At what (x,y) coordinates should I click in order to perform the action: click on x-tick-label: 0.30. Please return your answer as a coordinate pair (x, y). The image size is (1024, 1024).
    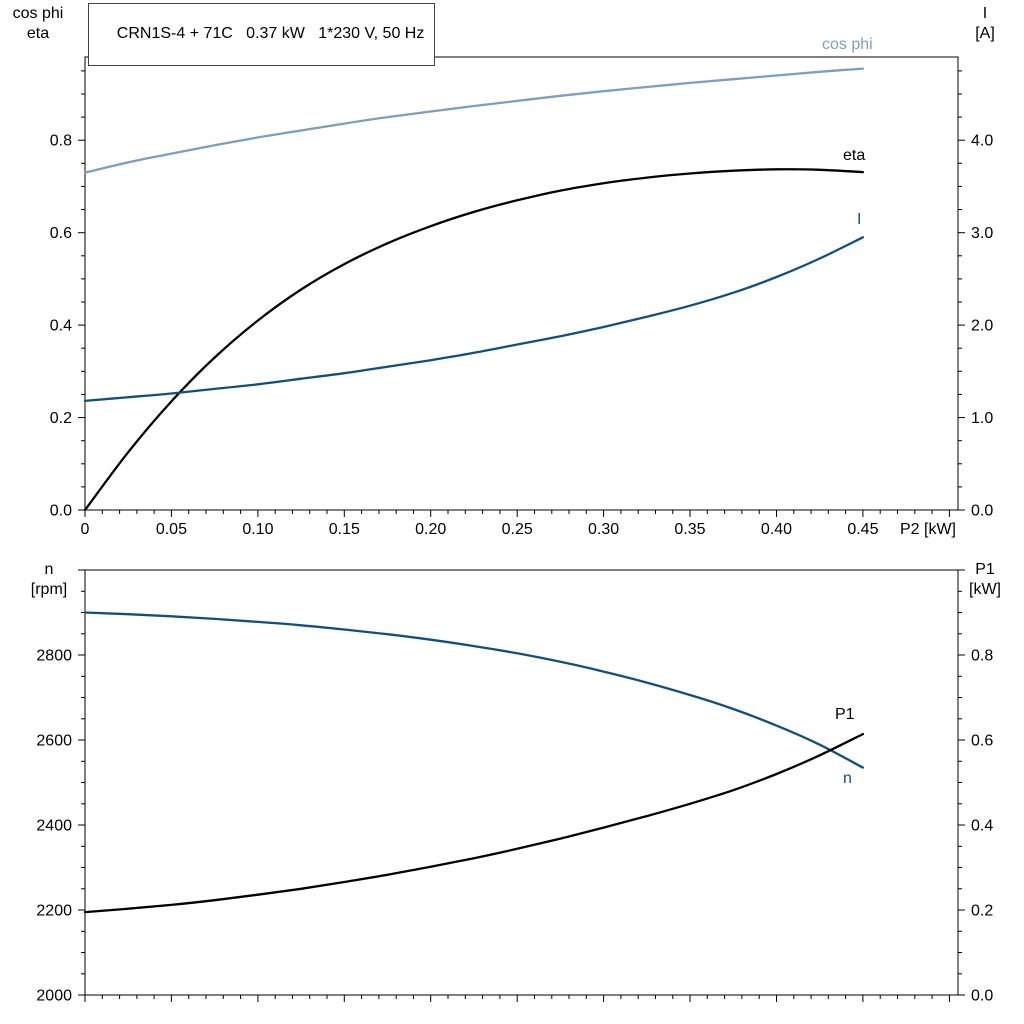
    Looking at the image, I should click on (603, 529).